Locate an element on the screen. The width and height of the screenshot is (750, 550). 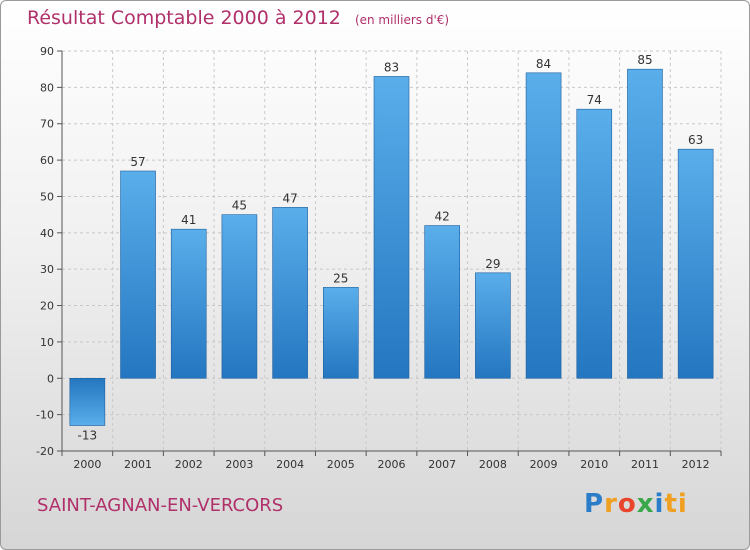
bar-2001 is located at coordinates (138, 274).